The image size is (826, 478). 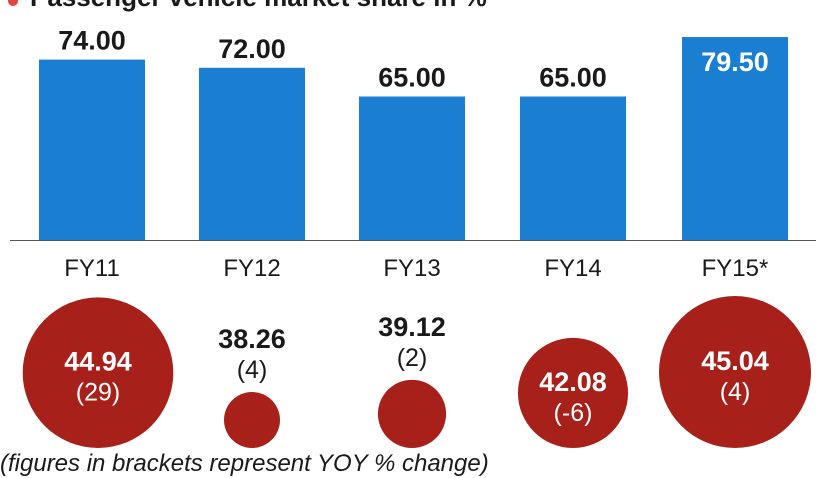 What do you see at coordinates (92, 41) in the screenshot?
I see `bar-value-label-0: 74.00` at bounding box center [92, 41].